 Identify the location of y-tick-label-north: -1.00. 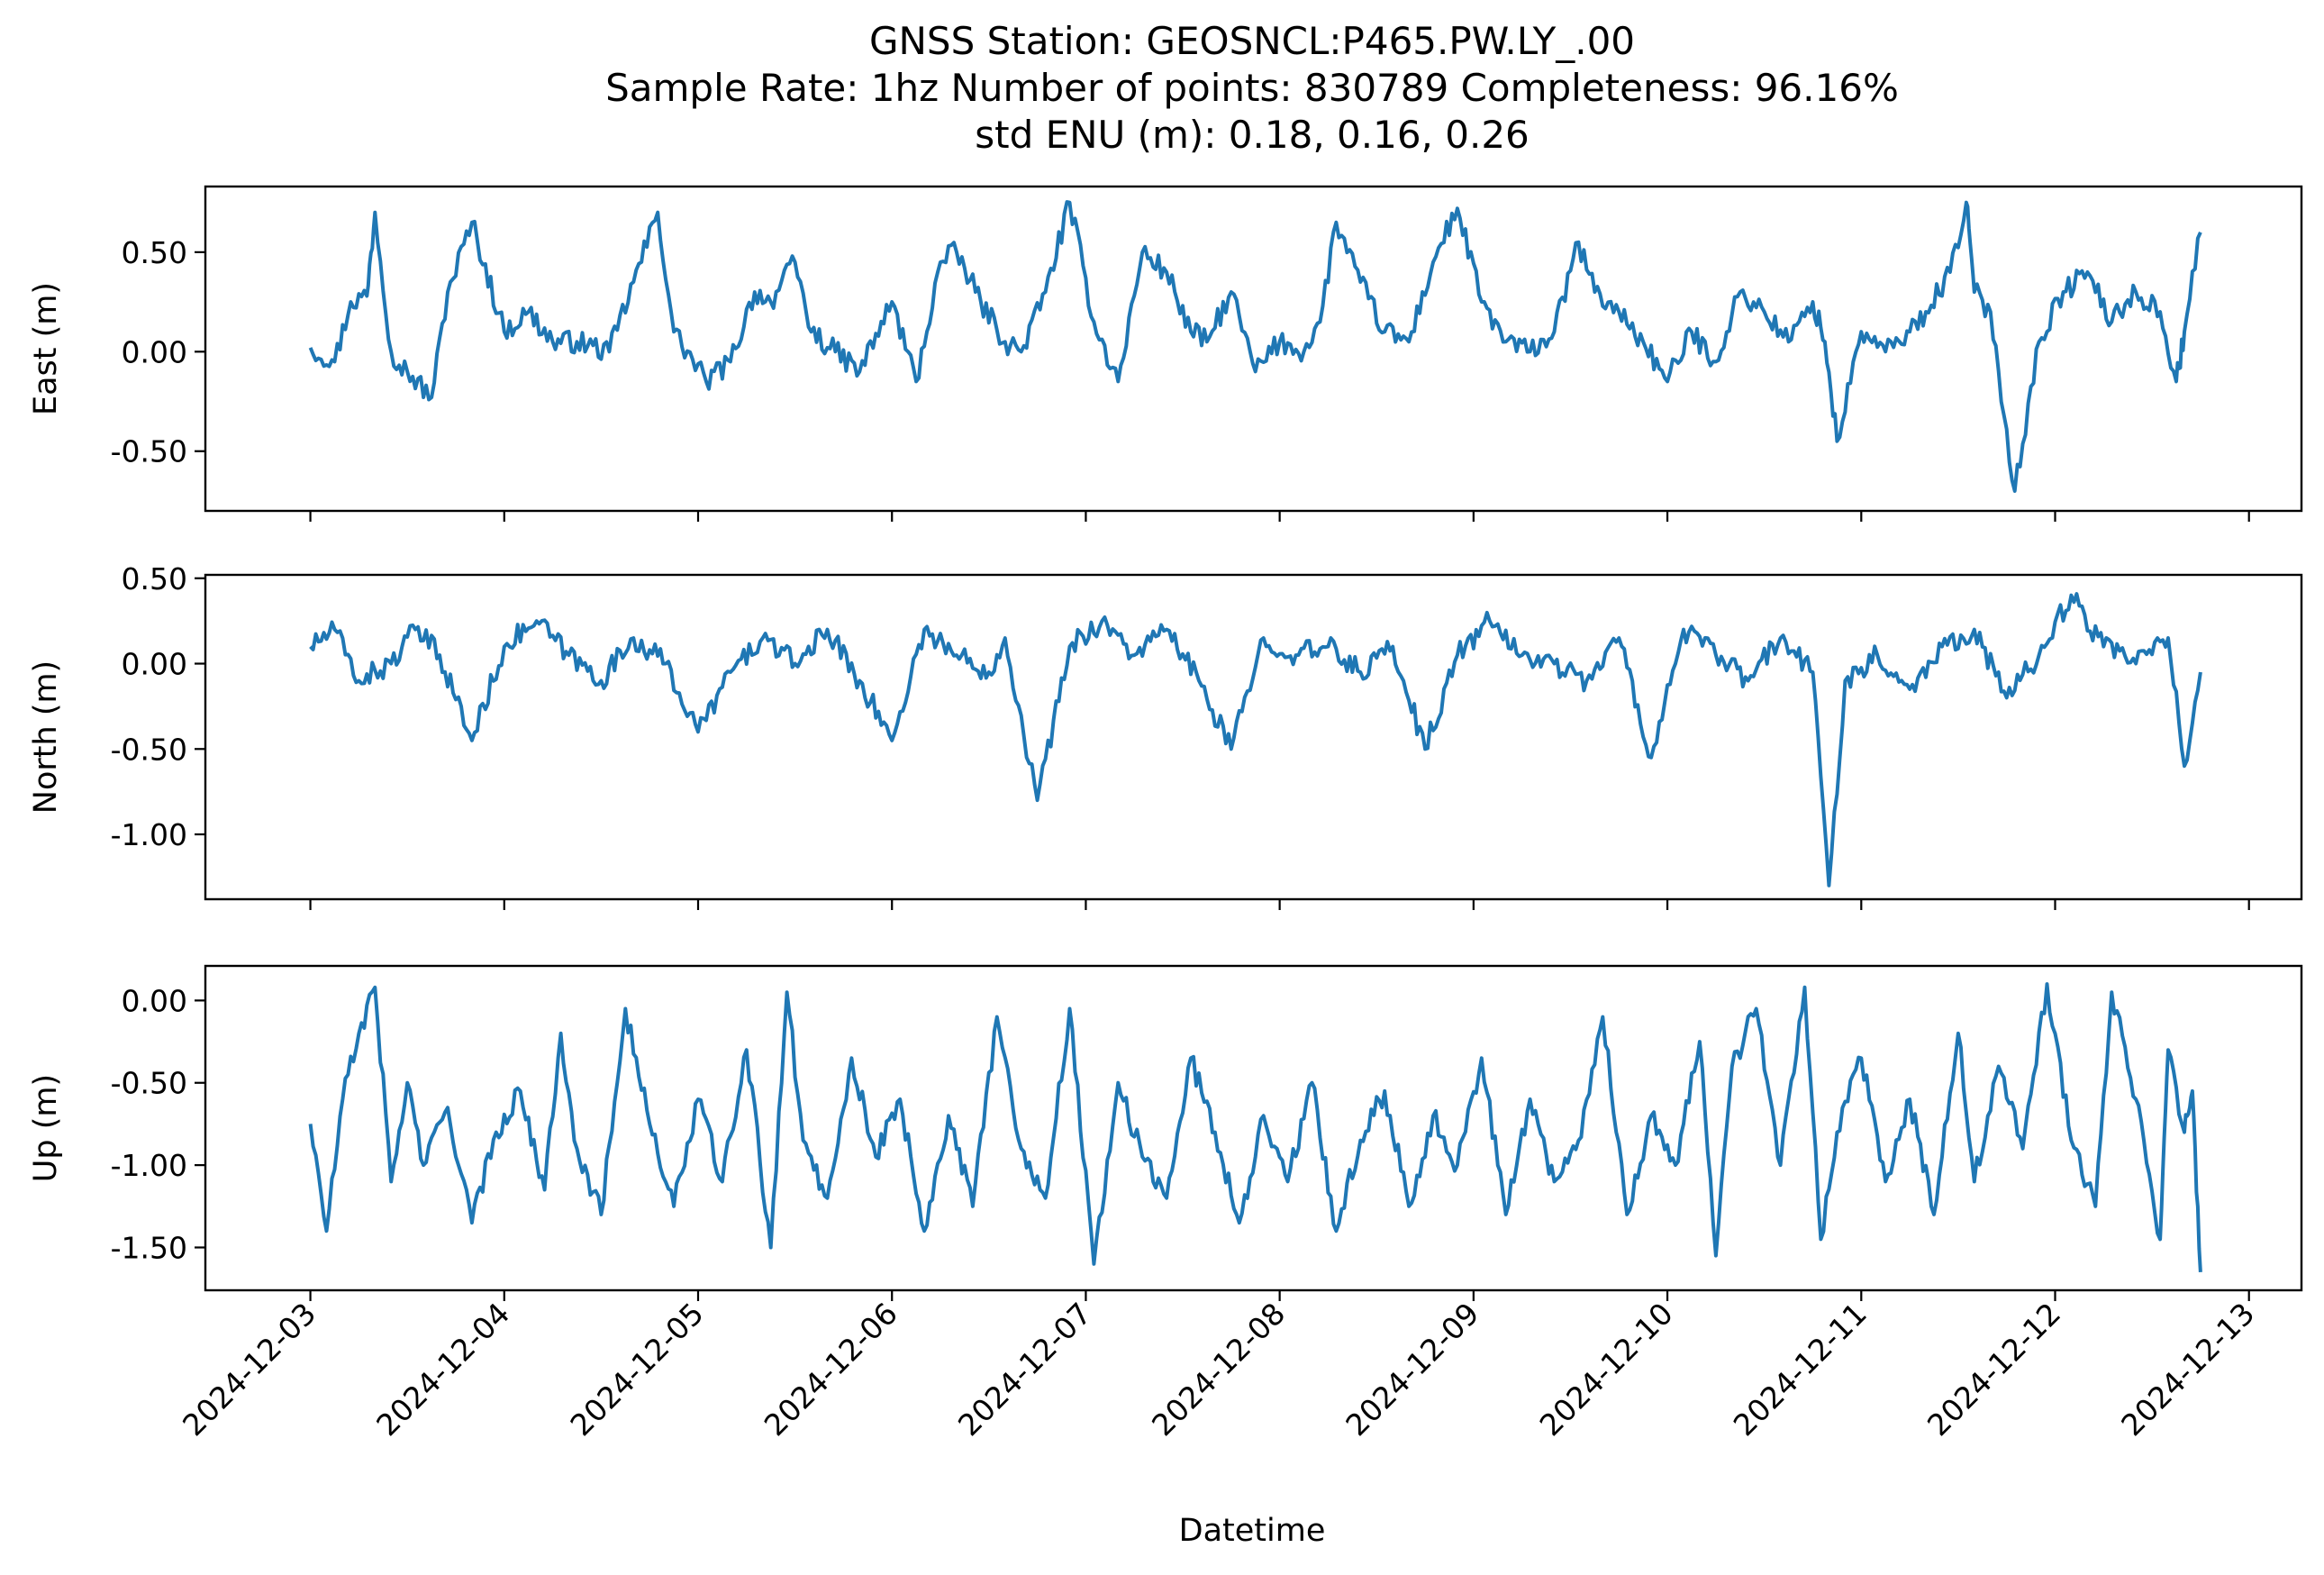
(149, 834).